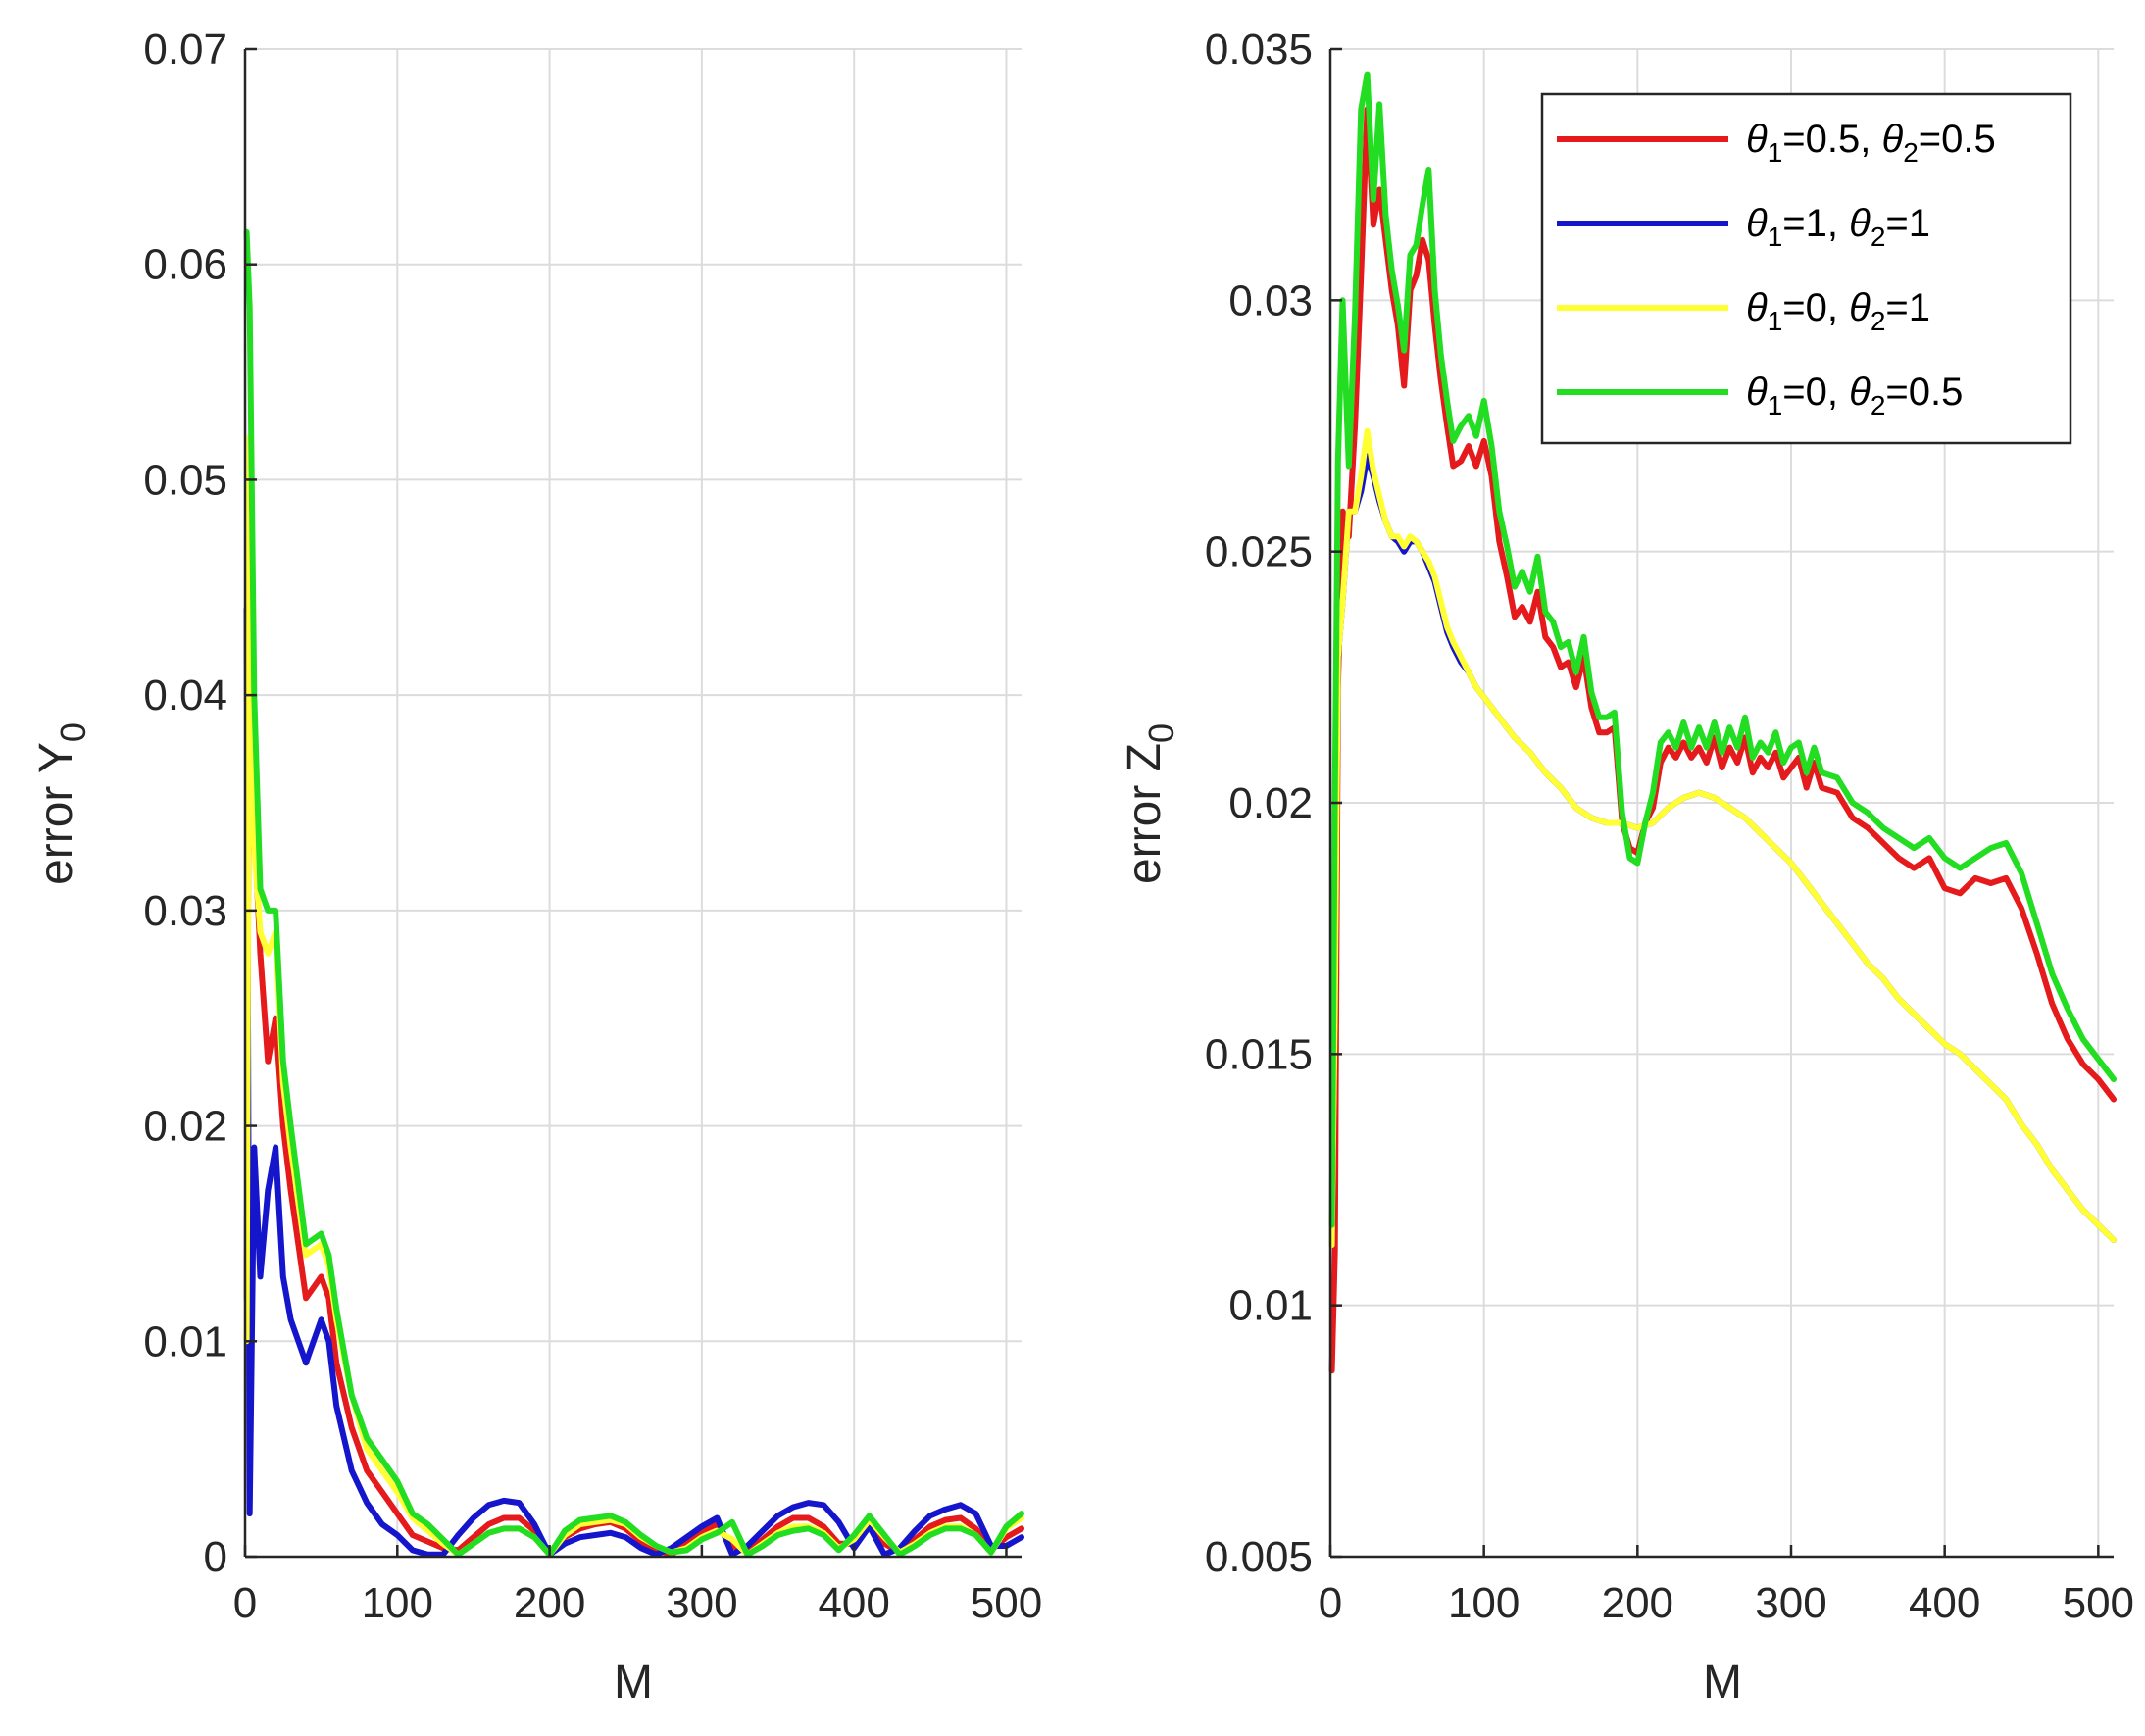 The width and height of the screenshot is (2145, 1736). What do you see at coordinates (1259, 1054) in the screenshot?
I see `right-y-tick-label: 0.015` at bounding box center [1259, 1054].